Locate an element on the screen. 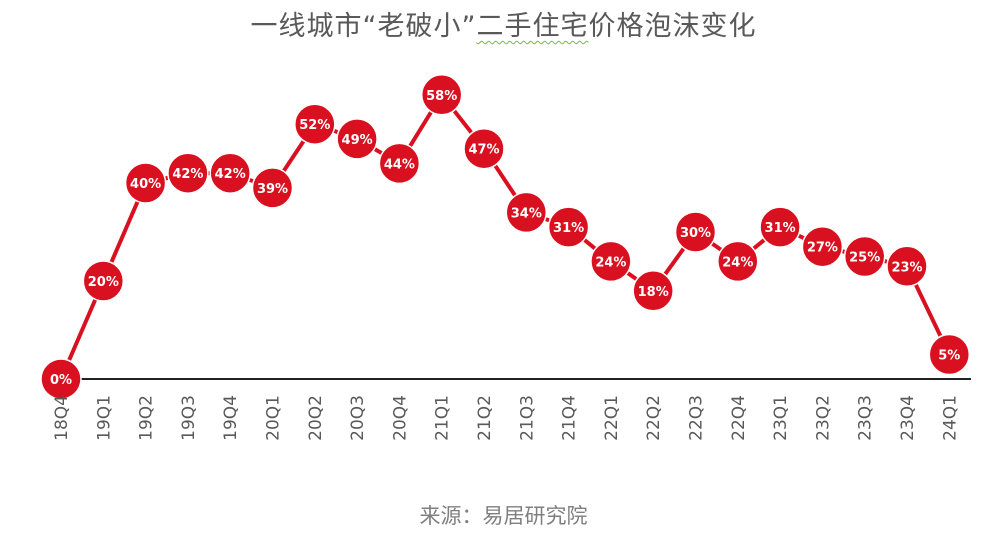 The image size is (1007, 543). x-tick-label: 19Q3 is located at coordinates (189, 418).